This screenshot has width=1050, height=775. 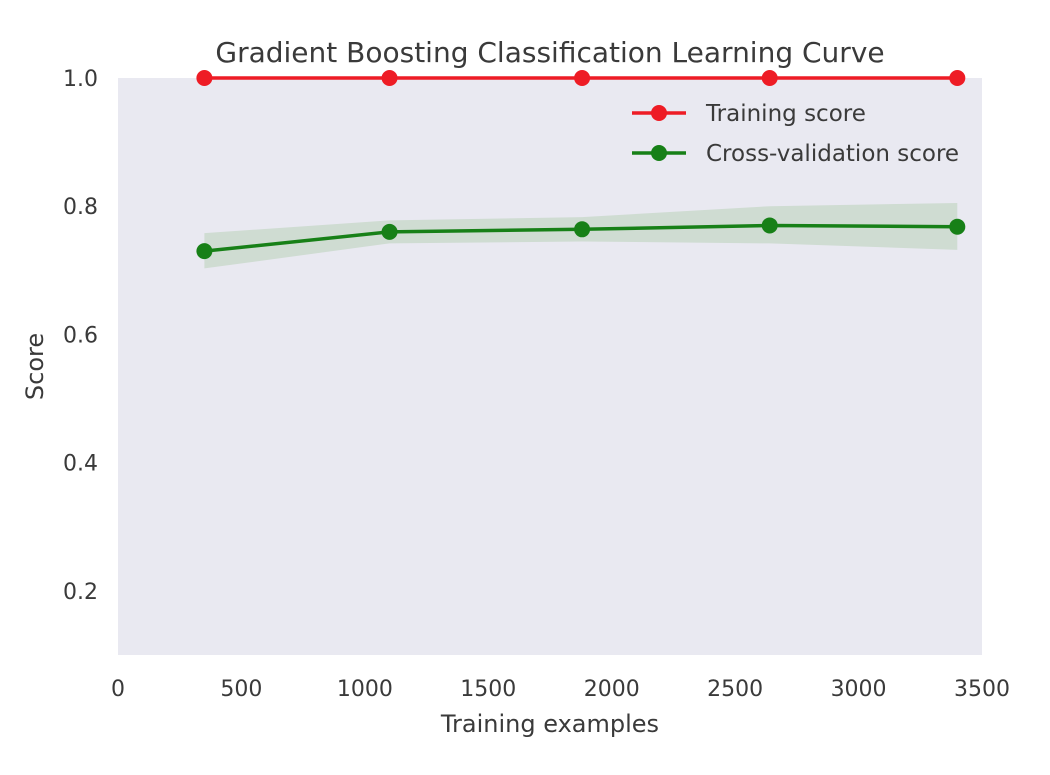 I want to click on y-tick-label: 0.8, so click(x=80, y=207).